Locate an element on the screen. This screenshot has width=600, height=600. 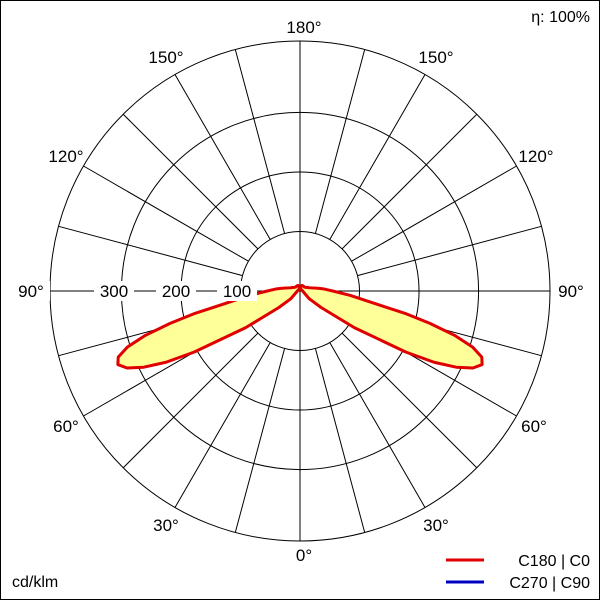
efficiency-label: η: 100% is located at coordinates (560, 17).